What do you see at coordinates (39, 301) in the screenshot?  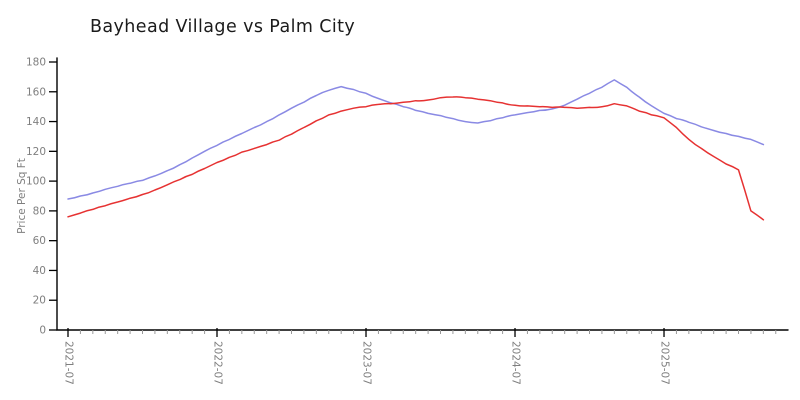 I see `y-tick-label: 20` at bounding box center [39, 301].